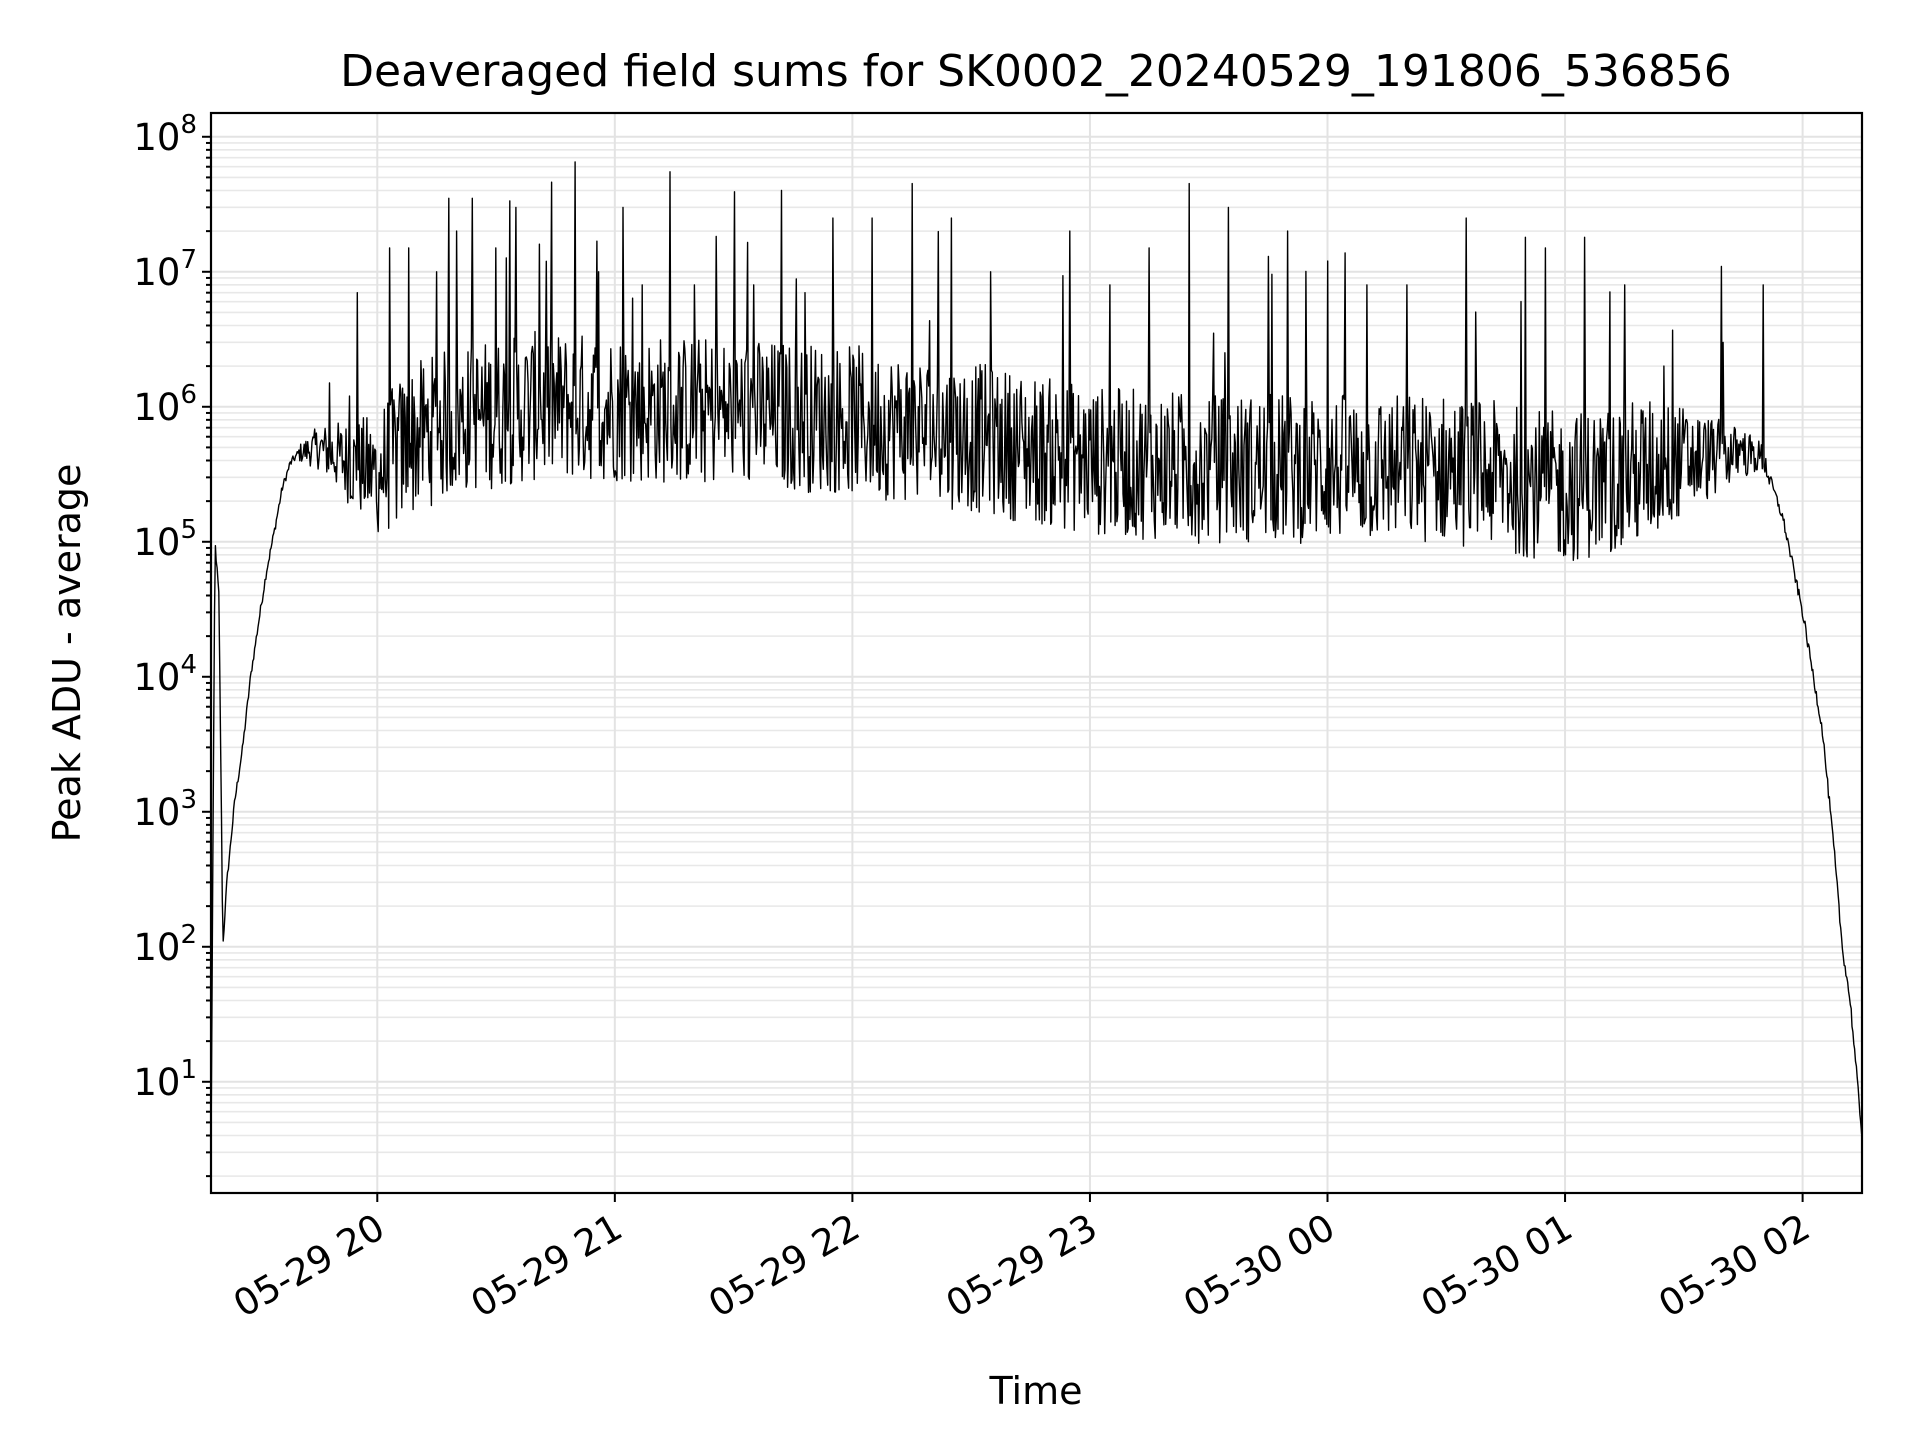  Describe the element at coordinates (1497, 1266) in the screenshot. I see `x-tick-label: 05-30 01` at that location.